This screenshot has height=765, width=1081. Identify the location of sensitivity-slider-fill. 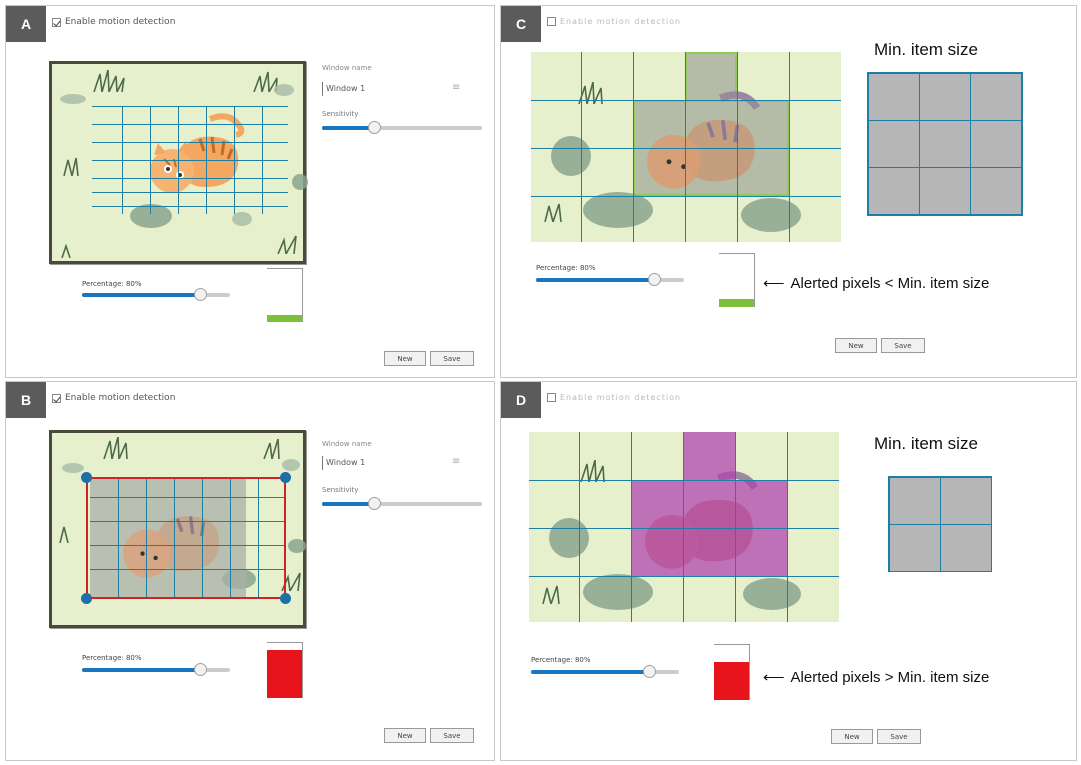
(348, 504).